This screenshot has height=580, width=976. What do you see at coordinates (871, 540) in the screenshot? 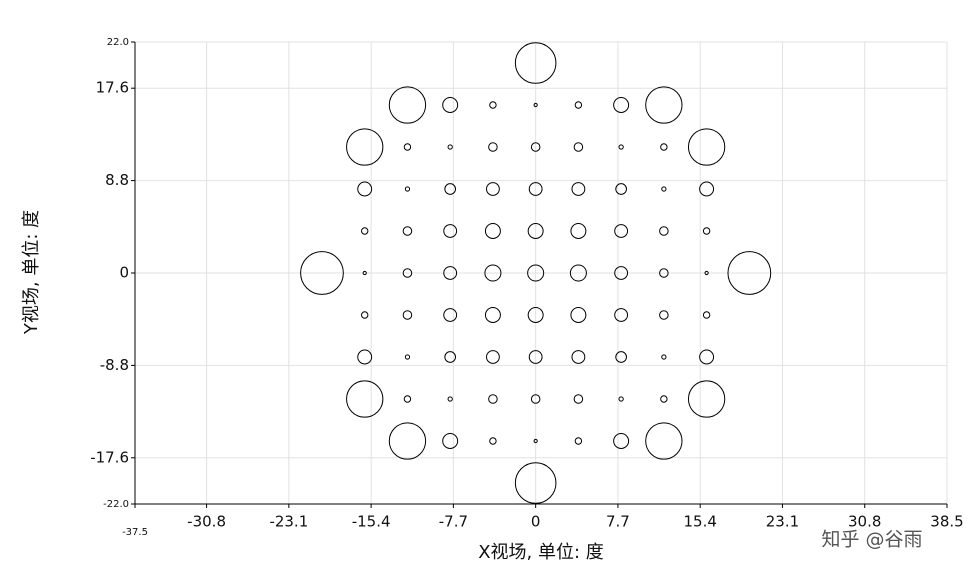
I see `watermark: 知乎 @谷雨` at bounding box center [871, 540].